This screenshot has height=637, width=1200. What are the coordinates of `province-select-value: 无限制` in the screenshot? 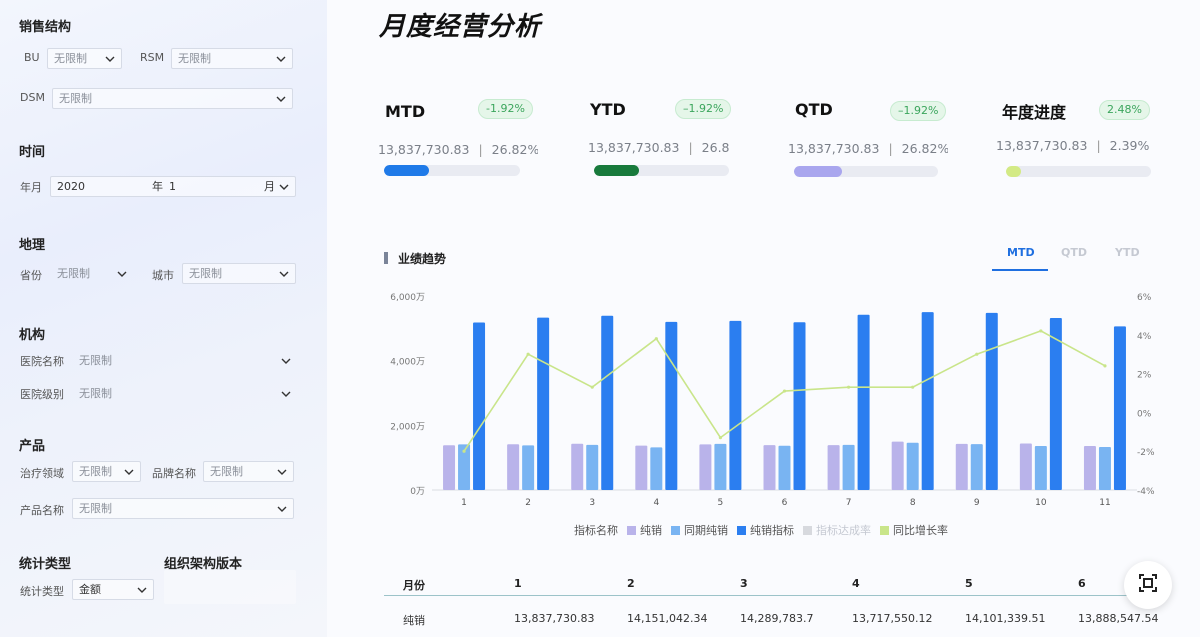 It's located at (73, 273).